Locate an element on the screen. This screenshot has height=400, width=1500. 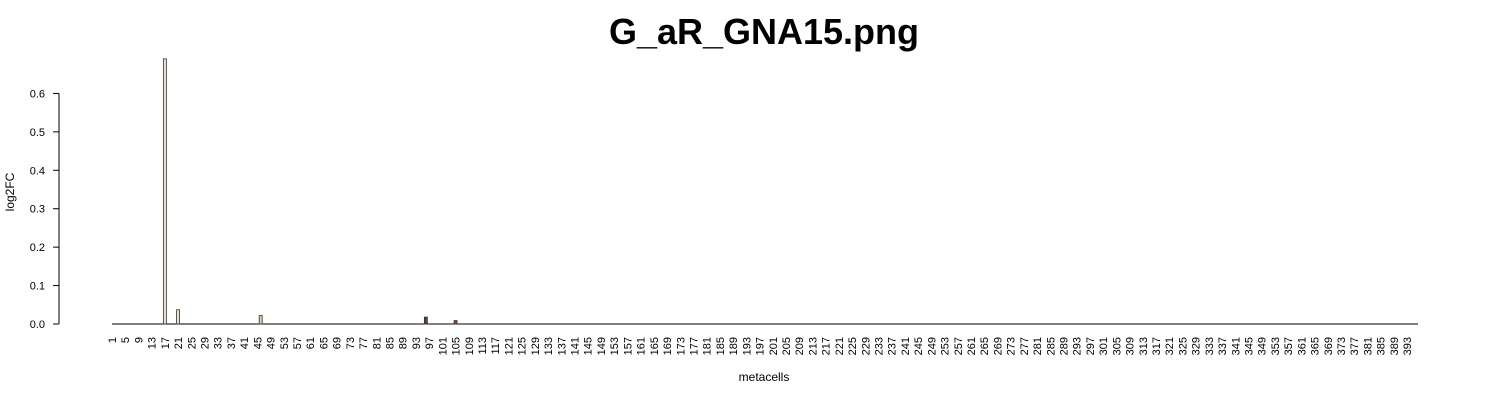
x-tick-label: 309 is located at coordinates (1131, 346).